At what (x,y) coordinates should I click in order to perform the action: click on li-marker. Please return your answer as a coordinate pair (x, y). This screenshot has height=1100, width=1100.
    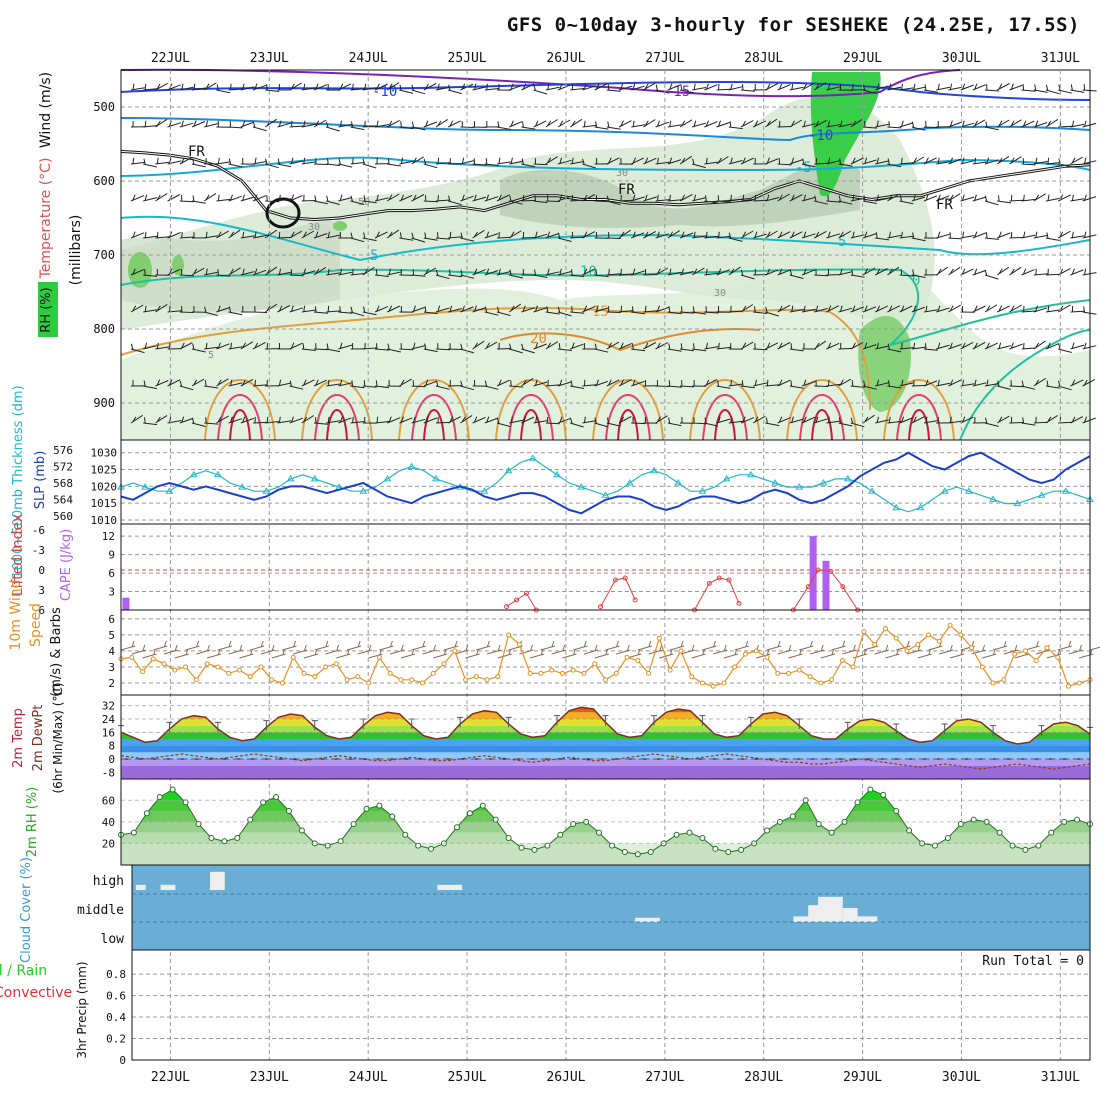
    Looking at the image, I should click on (719, 578).